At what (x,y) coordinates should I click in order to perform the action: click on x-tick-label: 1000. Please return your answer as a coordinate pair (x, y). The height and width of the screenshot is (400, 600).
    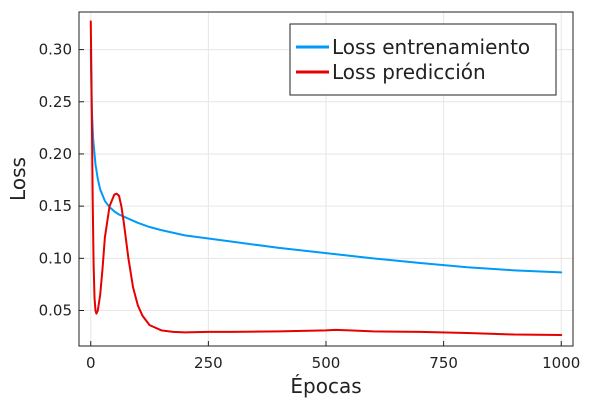
    Looking at the image, I should click on (561, 363).